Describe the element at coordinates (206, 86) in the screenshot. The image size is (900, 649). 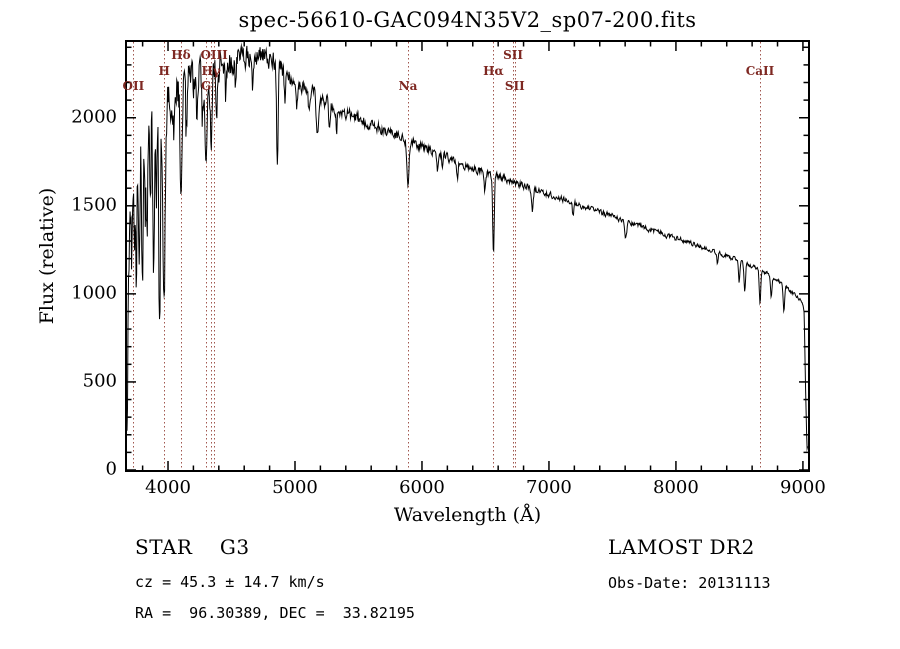
I see `spectral-line-label: G` at that location.